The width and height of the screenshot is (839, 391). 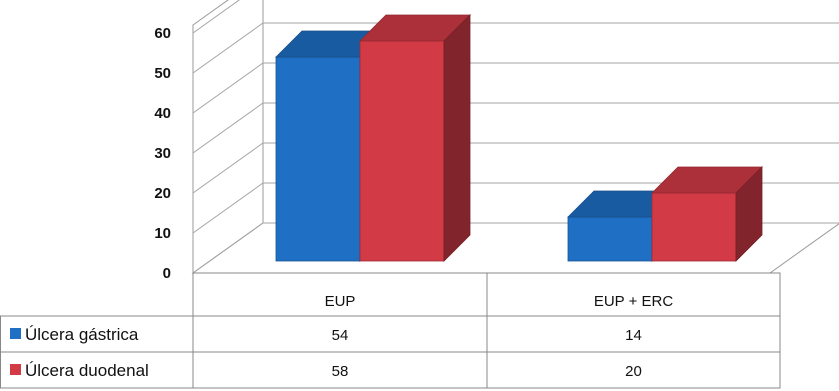 What do you see at coordinates (162, 193) in the screenshot?
I see `y-tick-label: 20` at bounding box center [162, 193].